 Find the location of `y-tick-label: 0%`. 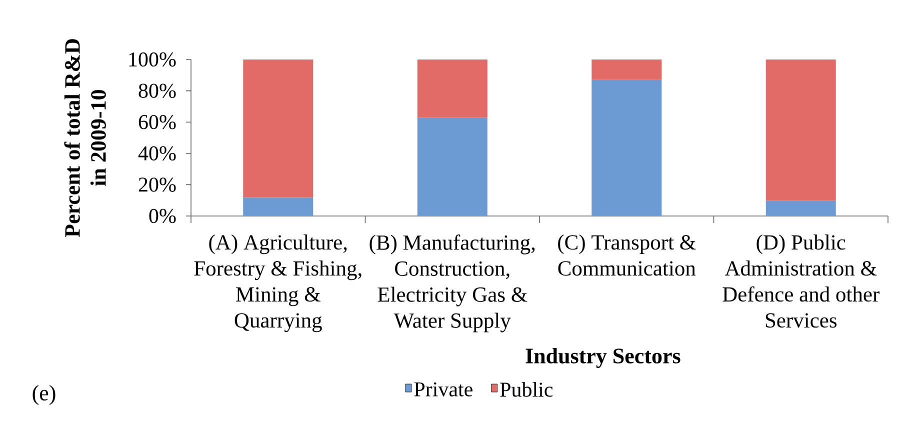

y-tick-label: 0% is located at coordinates (162, 216).